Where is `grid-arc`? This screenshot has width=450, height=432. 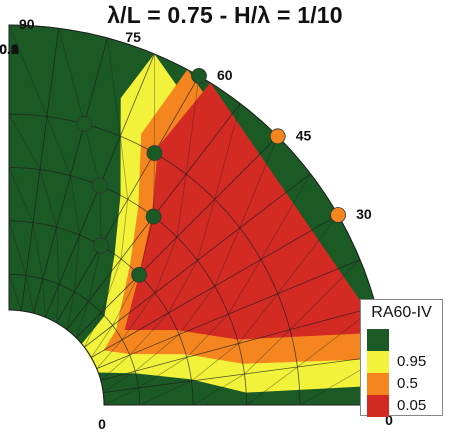 grid-arc is located at coordinates (74, 339).